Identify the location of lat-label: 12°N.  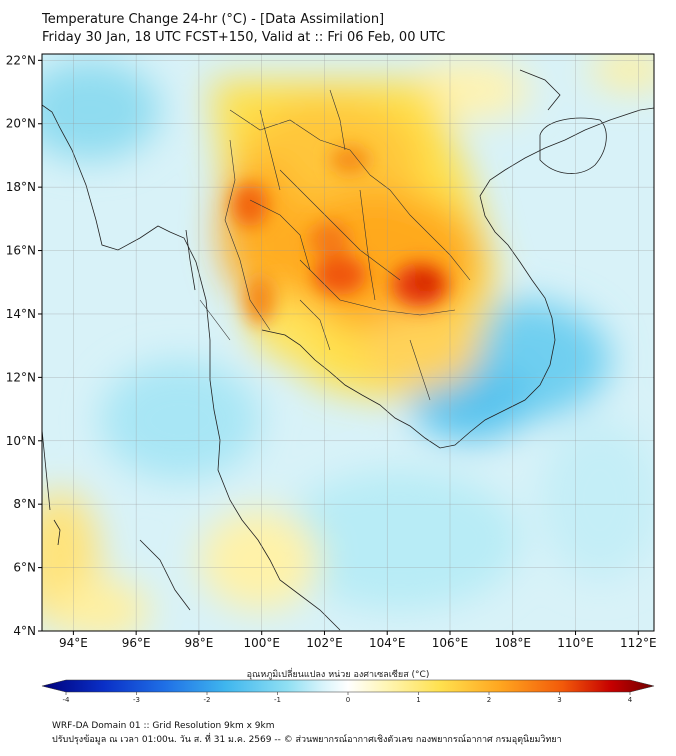
(21, 377).